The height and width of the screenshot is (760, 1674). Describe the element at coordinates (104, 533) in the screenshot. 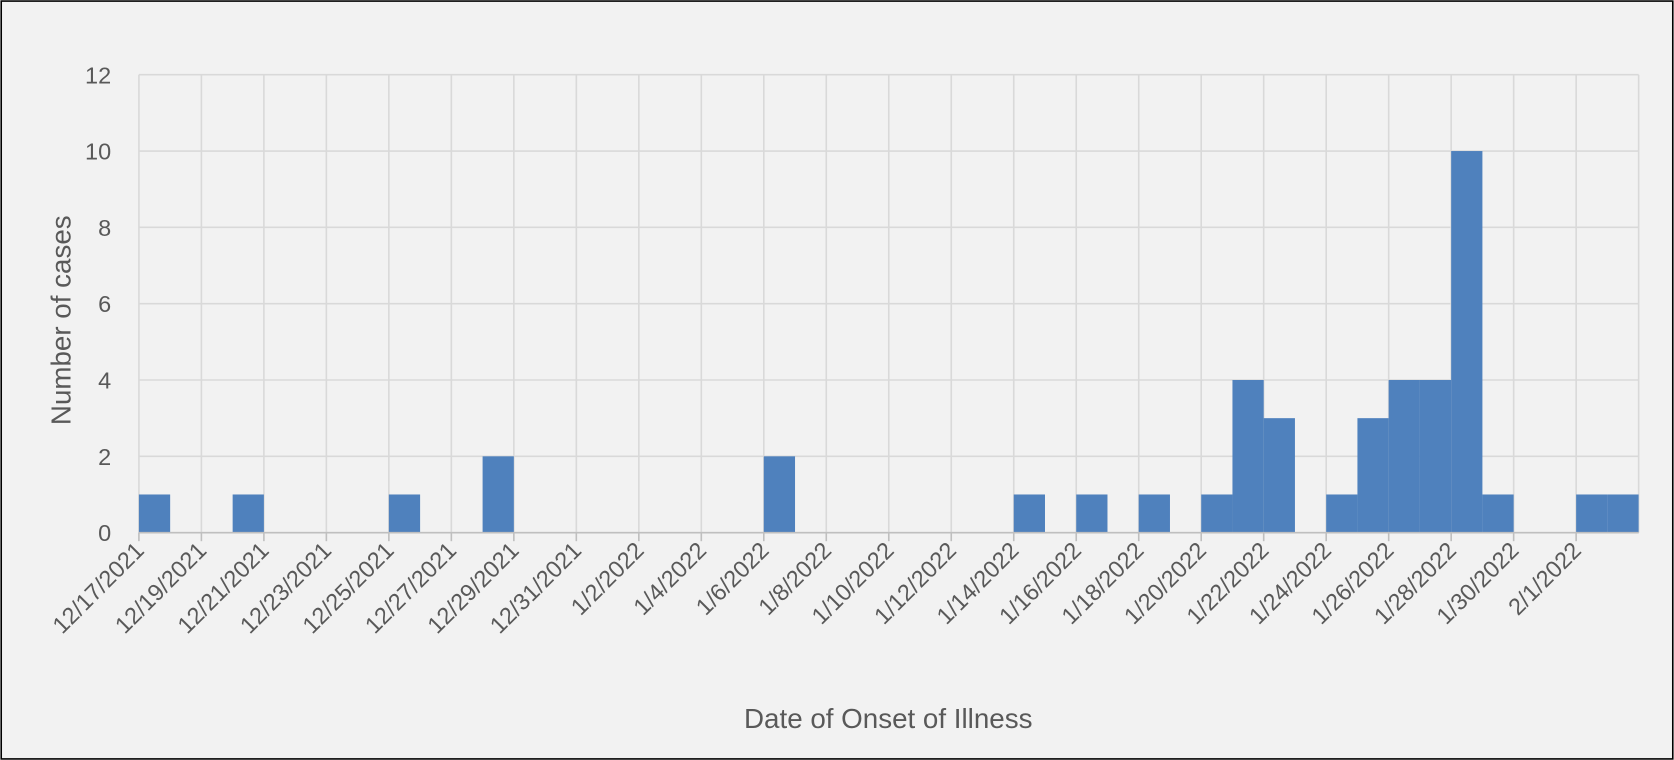

I see `y-tick-label: 0` at that location.